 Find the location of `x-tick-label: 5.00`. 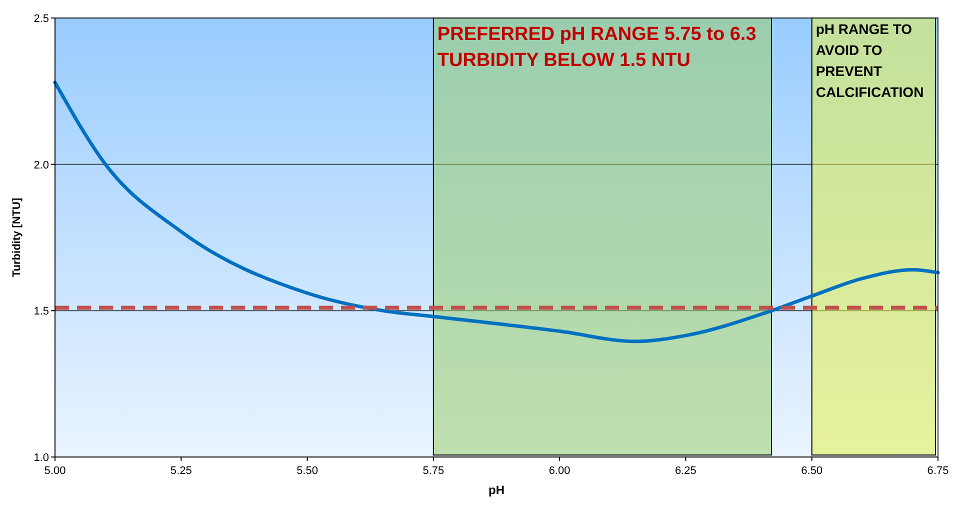

x-tick-label: 5.00 is located at coordinates (55, 471).